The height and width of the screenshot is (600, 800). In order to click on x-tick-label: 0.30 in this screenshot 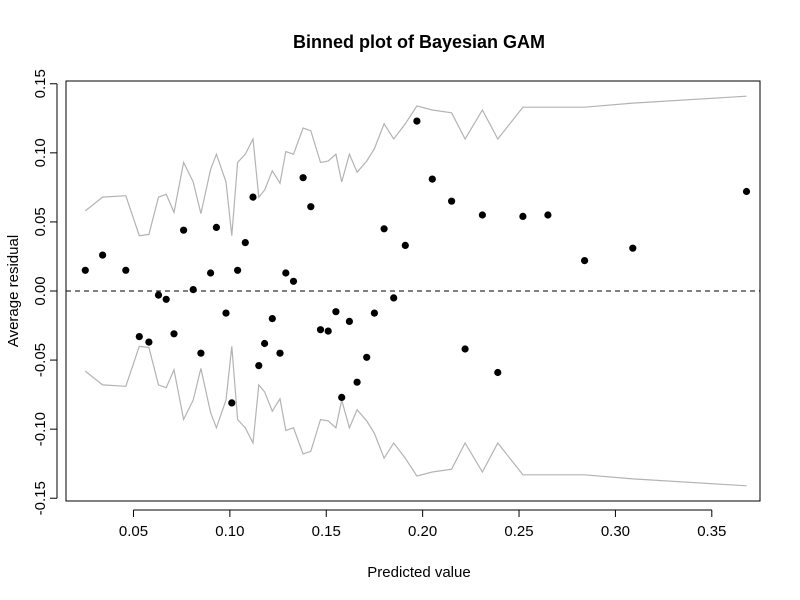, I will do `click(615, 531)`.